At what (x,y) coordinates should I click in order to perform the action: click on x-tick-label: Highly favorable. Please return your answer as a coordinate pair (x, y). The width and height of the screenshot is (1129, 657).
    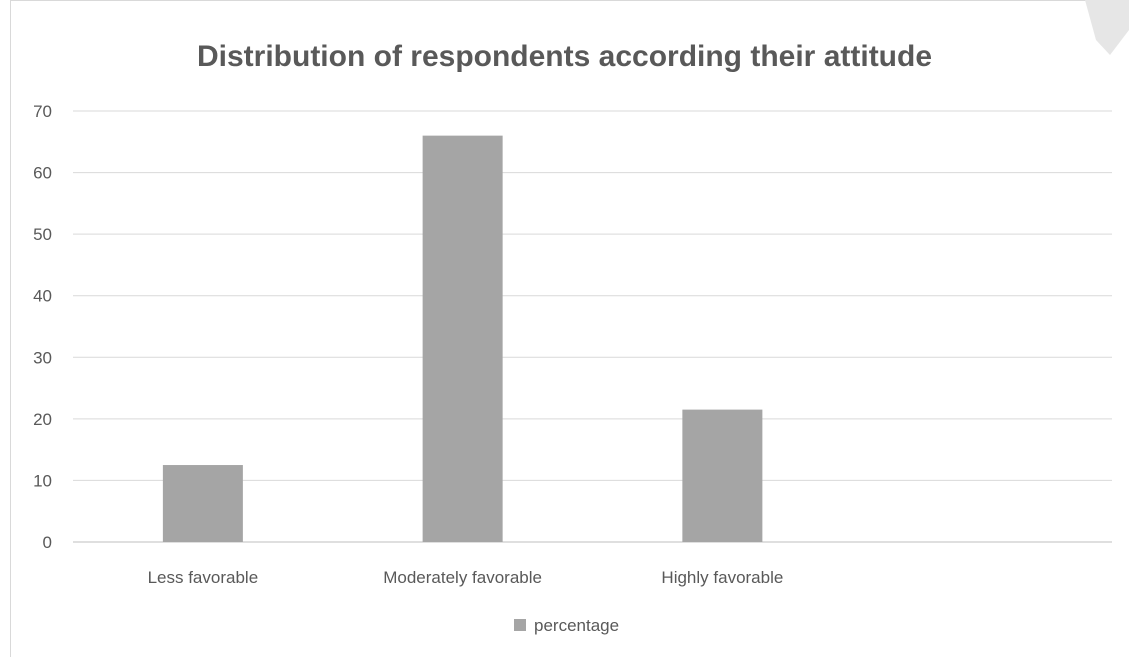
    Looking at the image, I should click on (722, 577).